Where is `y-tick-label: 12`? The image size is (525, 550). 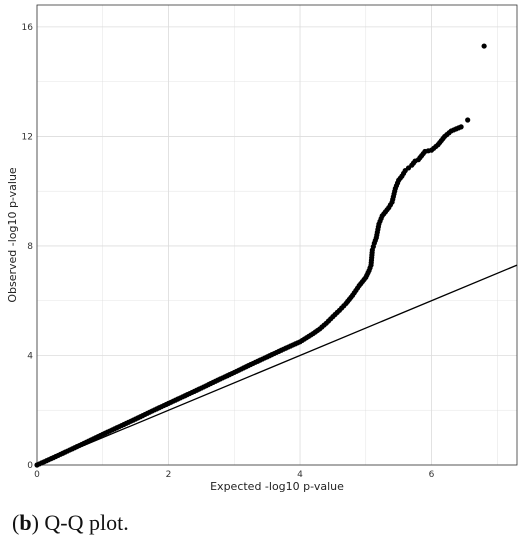
y-tick-label: 12 is located at coordinates (27, 137).